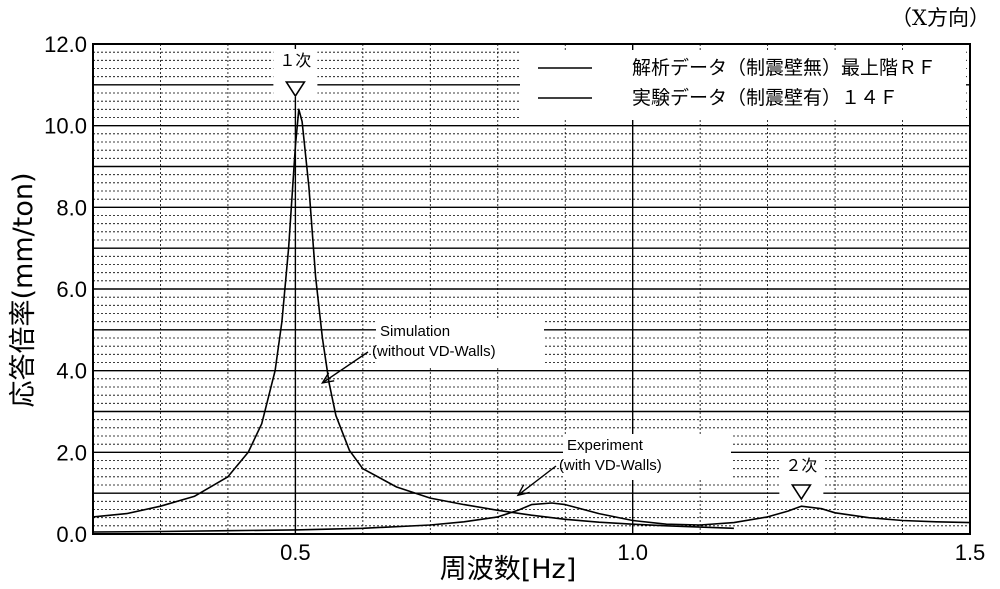 Image resolution: width=1000 pixels, height=589 pixels. I want to click on y-tick-label: 6.0, so click(71, 289).